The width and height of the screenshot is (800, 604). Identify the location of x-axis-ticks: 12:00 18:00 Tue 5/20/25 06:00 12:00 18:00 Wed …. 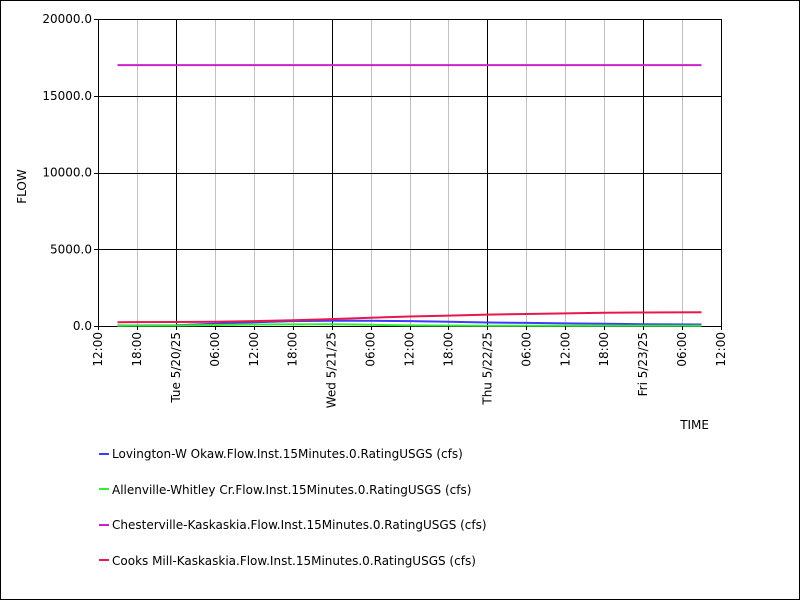
(409, 367).